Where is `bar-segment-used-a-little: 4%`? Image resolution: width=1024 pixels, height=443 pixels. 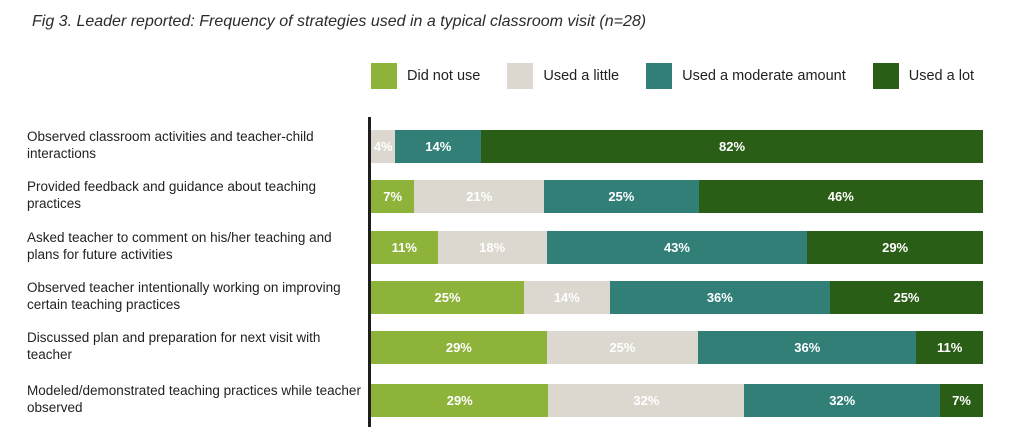 bar-segment-used-a-little: 4% is located at coordinates (383, 146).